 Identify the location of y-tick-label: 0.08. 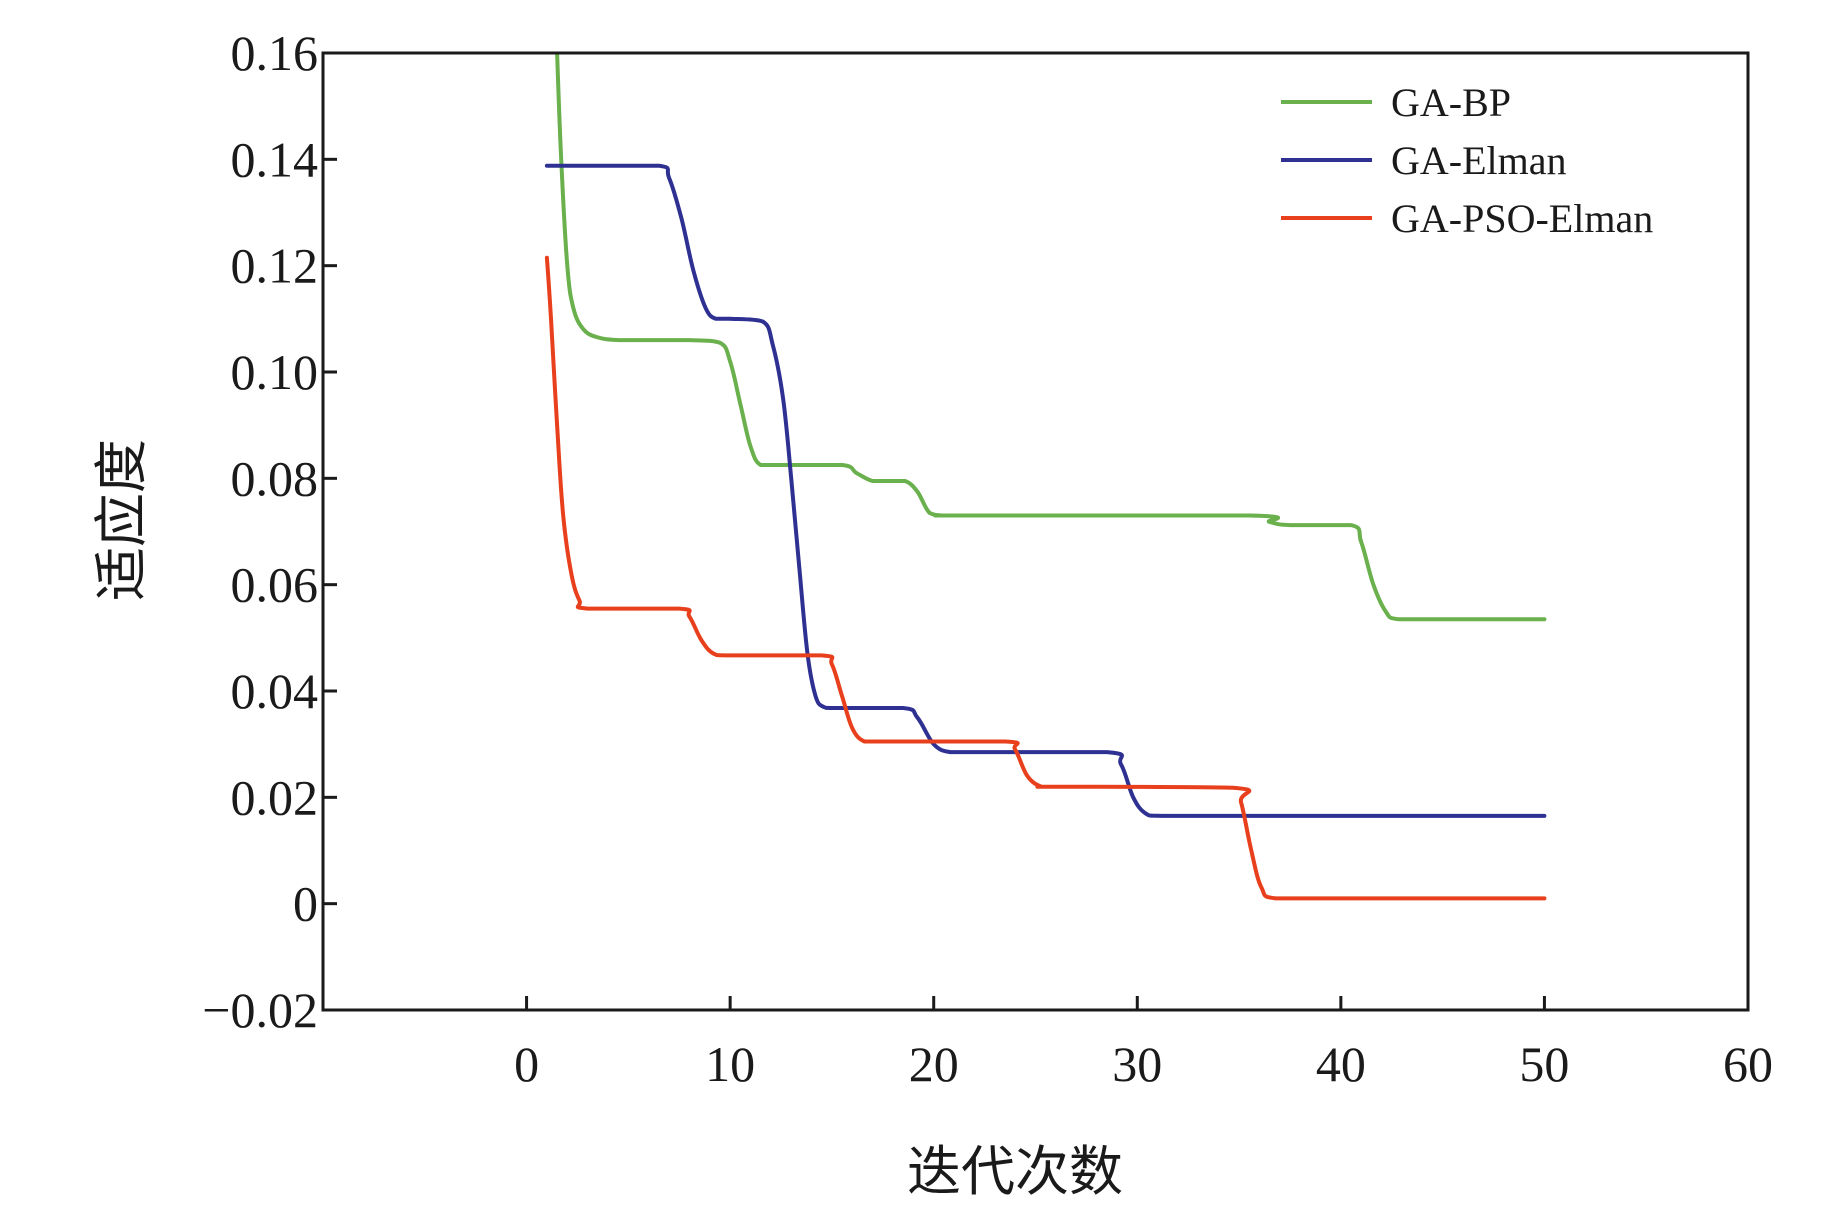
(275, 478).